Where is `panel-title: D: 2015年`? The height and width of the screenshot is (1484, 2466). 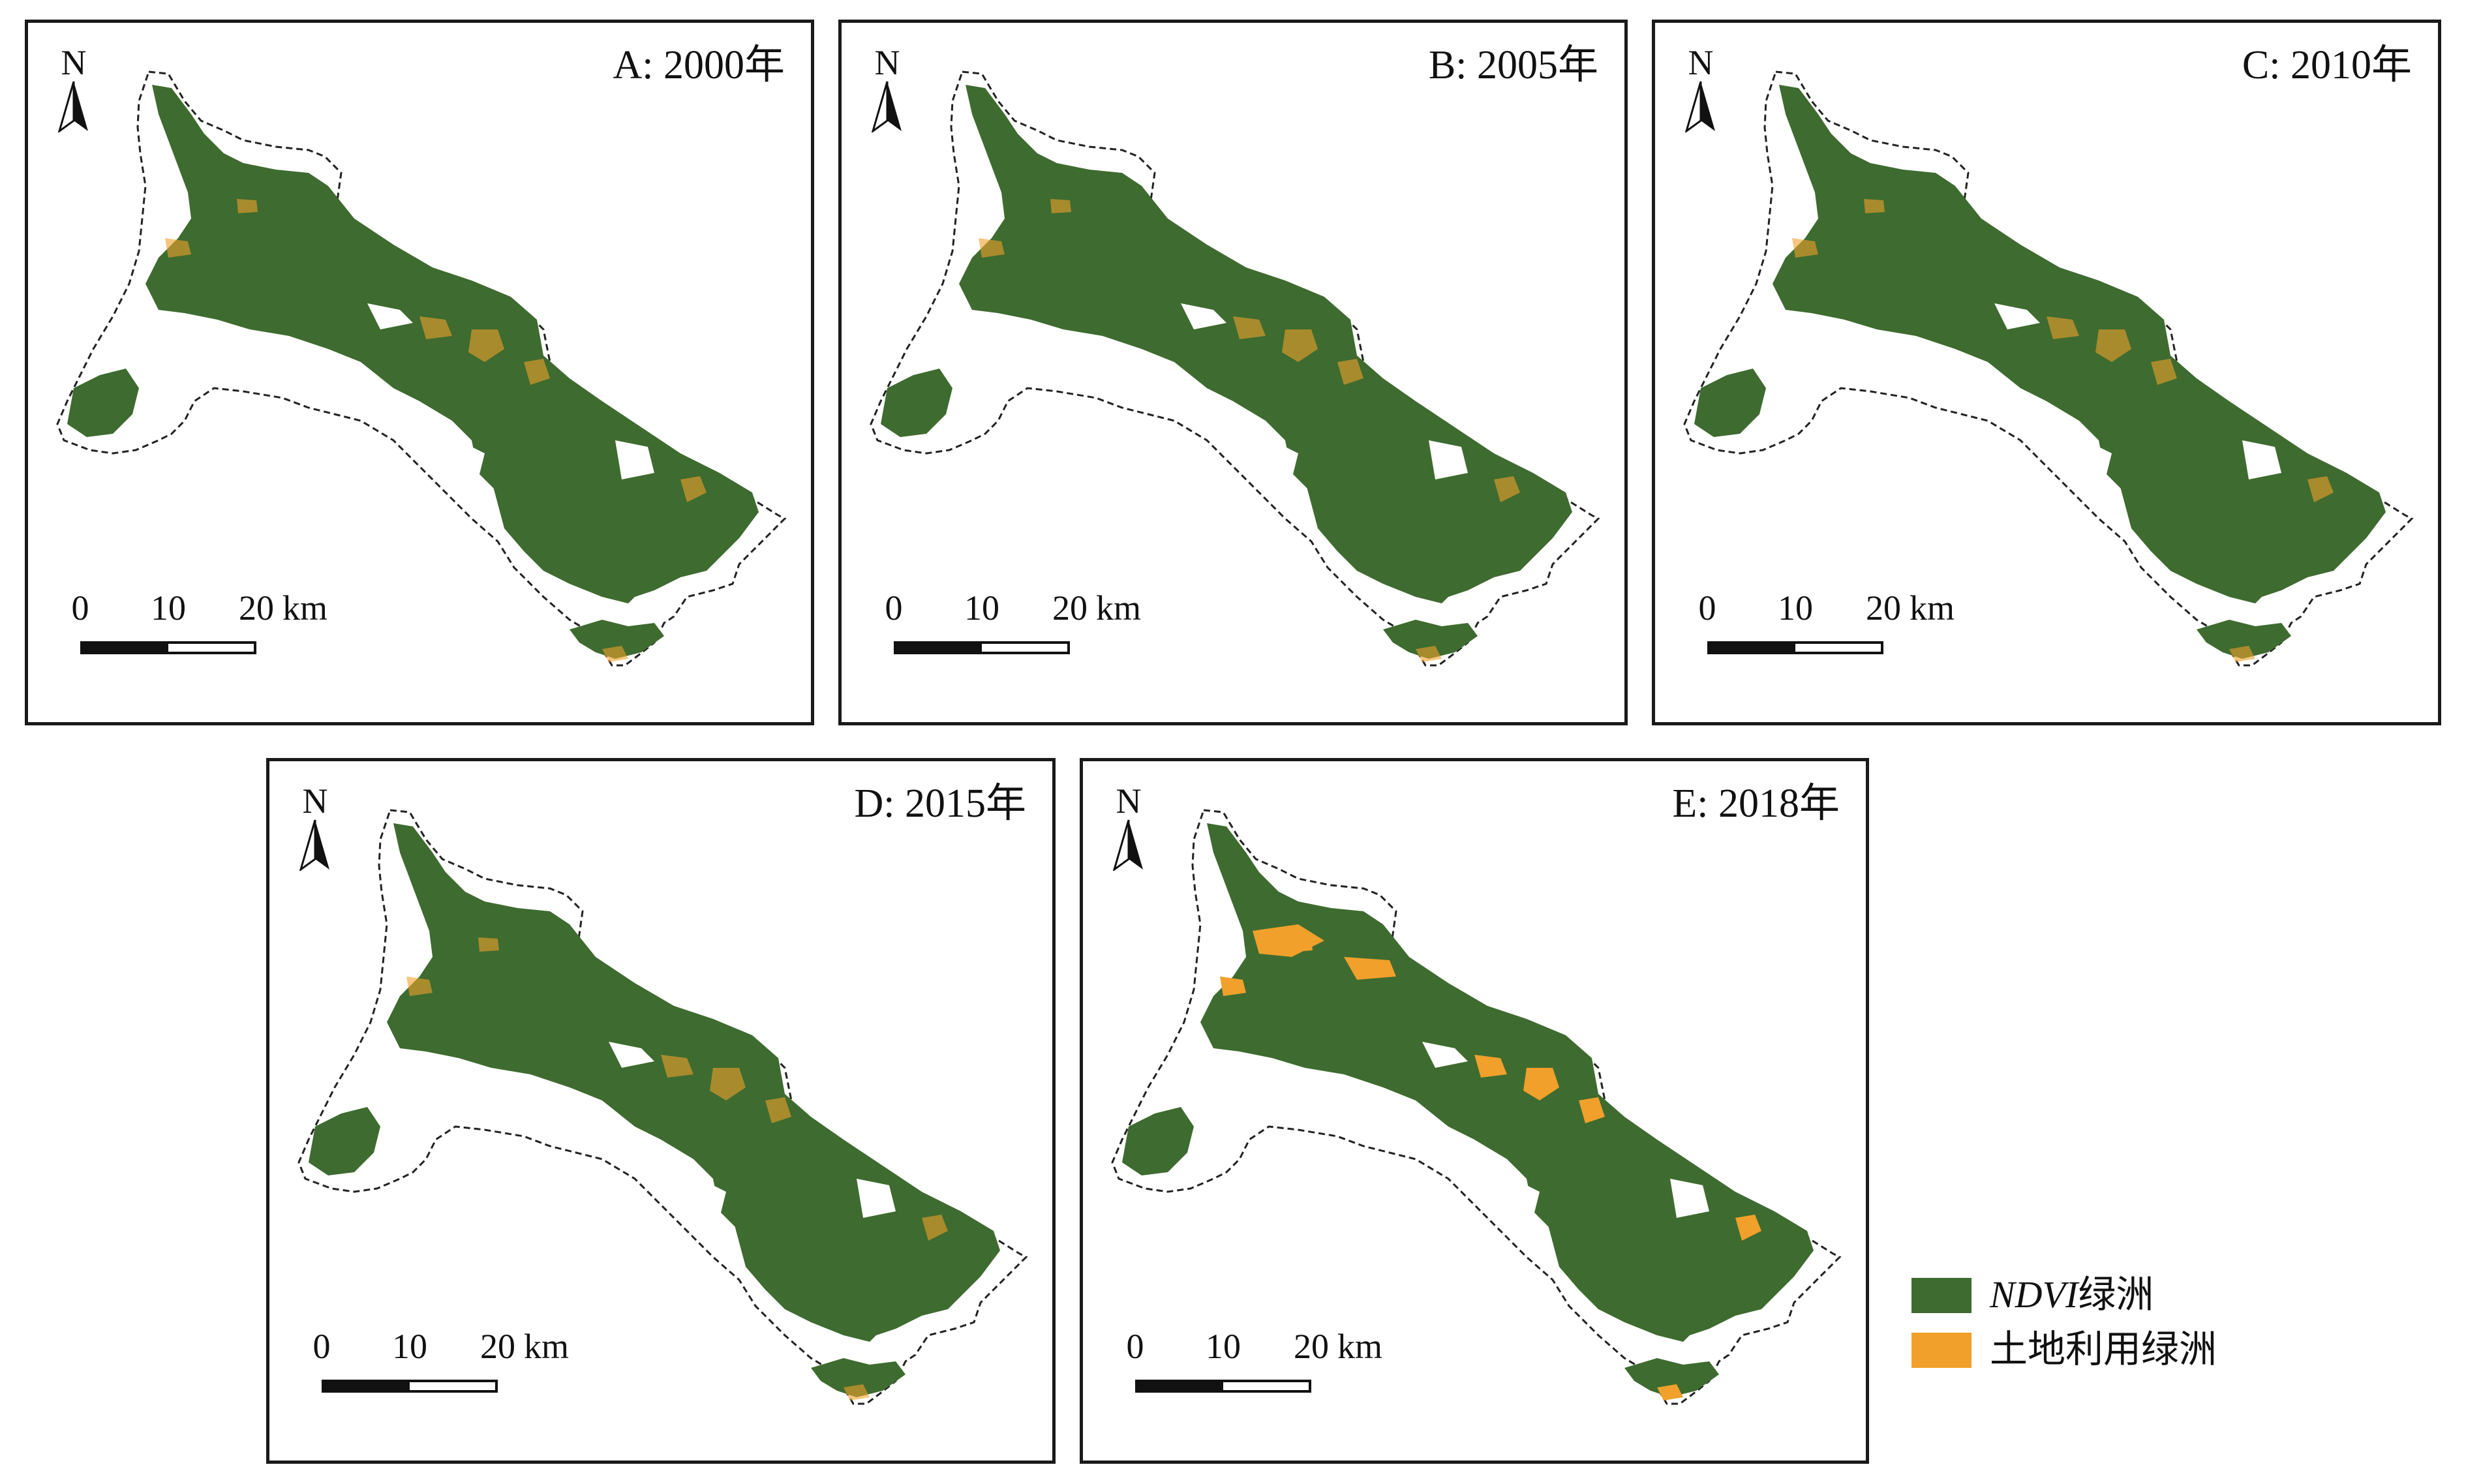
panel-title: D: 2015年 is located at coordinates (940, 803).